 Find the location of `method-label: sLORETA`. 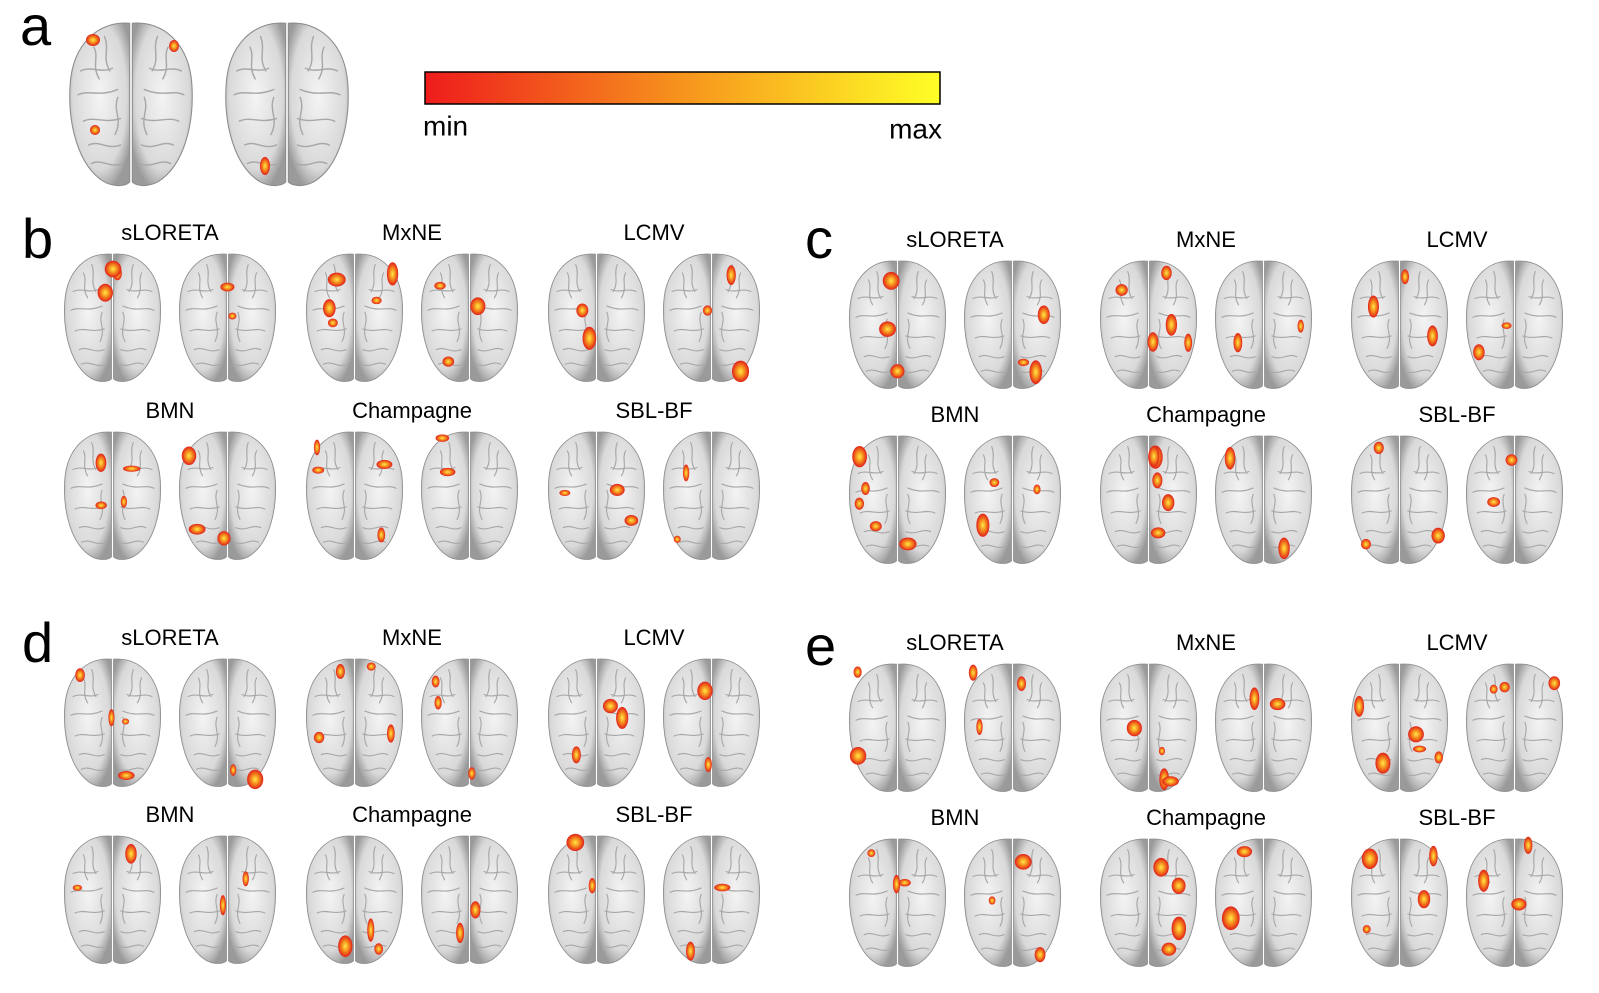

method-label: sLORETA is located at coordinates (170, 232).